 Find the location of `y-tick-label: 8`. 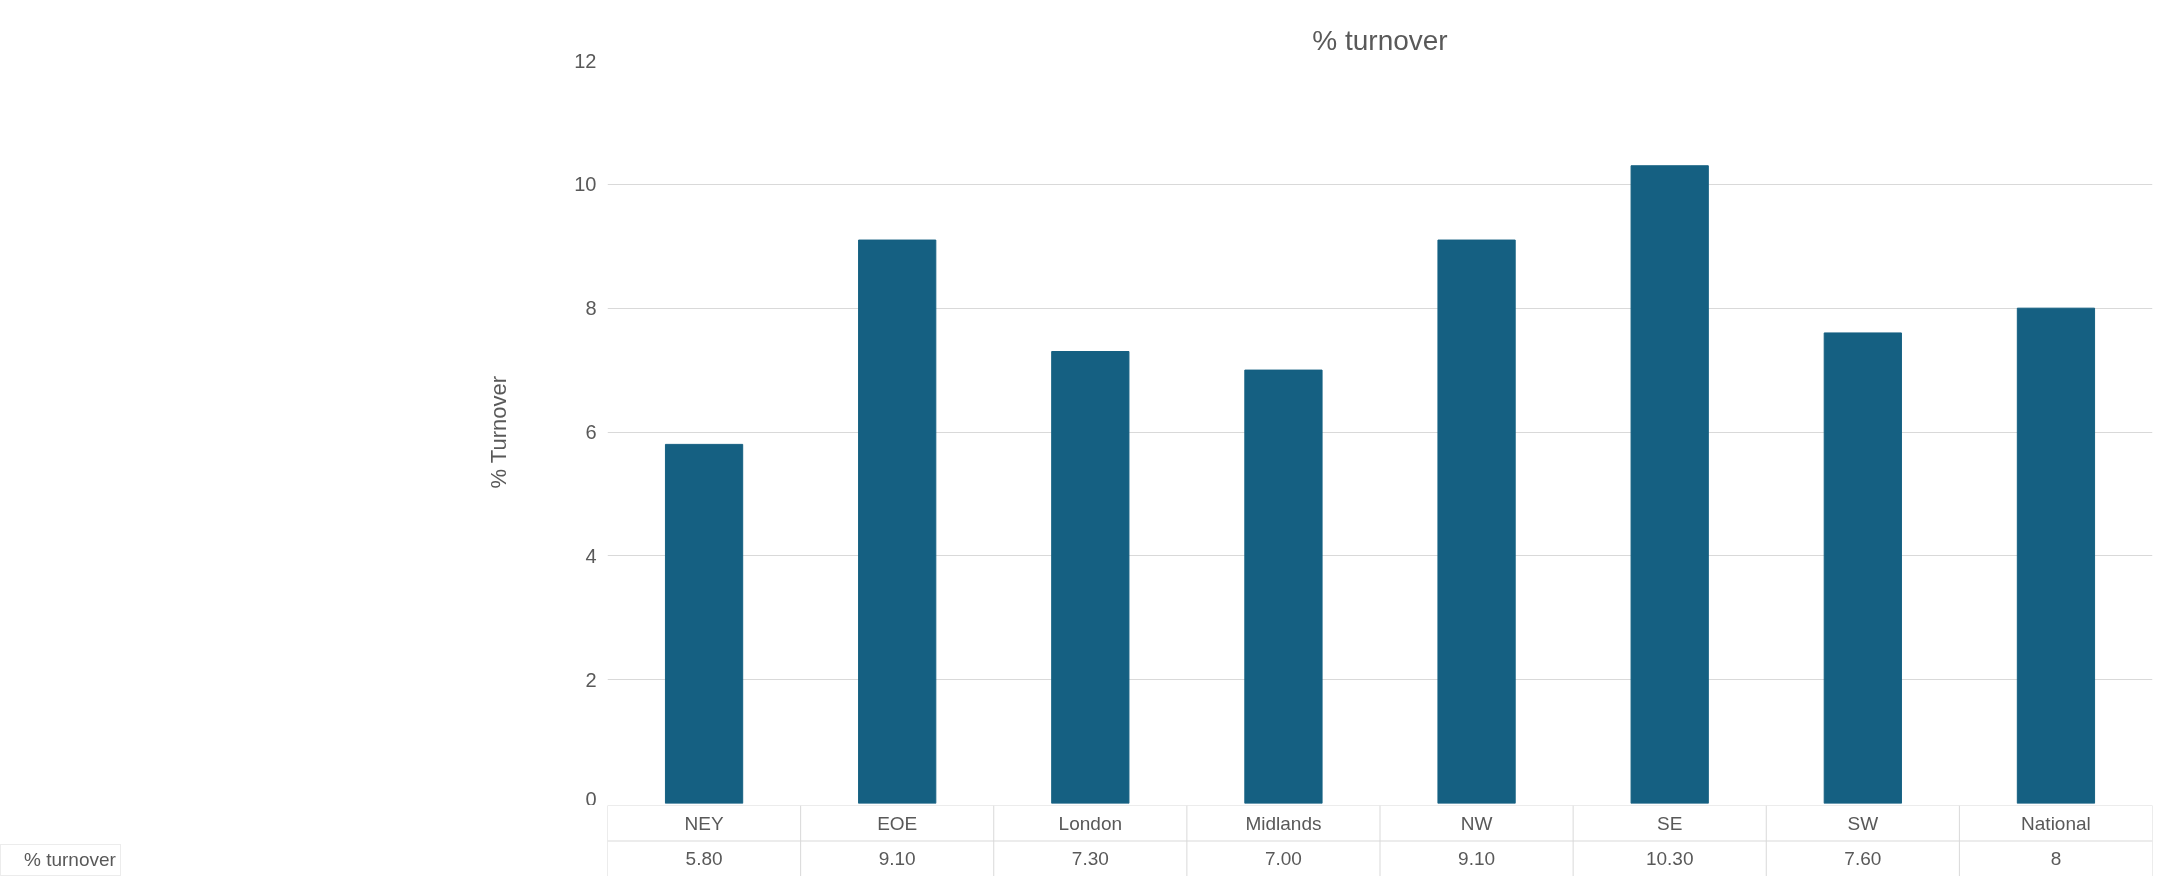

y-tick-label: 8 is located at coordinates (591, 308).